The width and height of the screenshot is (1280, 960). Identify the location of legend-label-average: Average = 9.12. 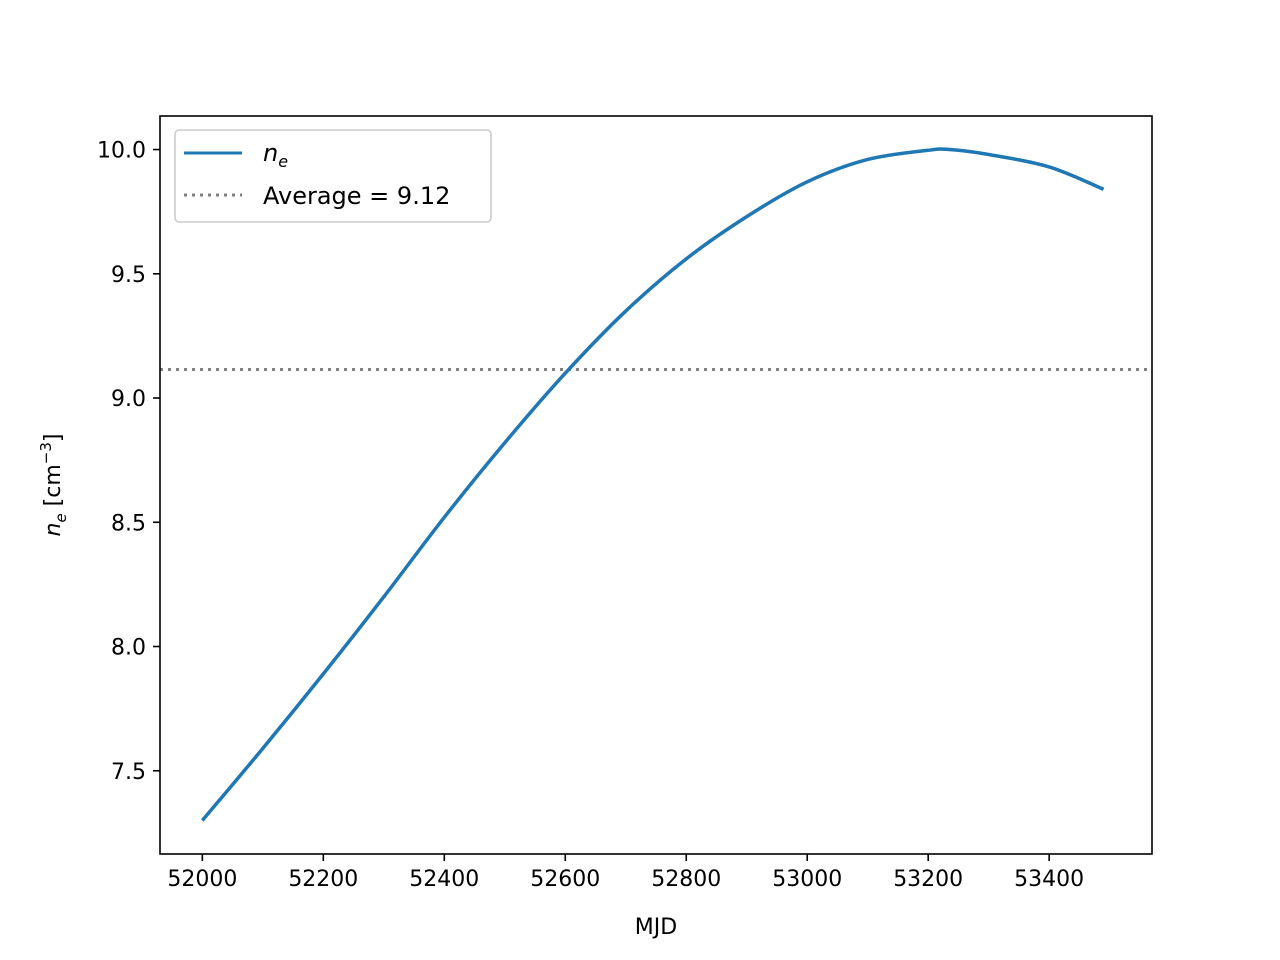
(356, 196).